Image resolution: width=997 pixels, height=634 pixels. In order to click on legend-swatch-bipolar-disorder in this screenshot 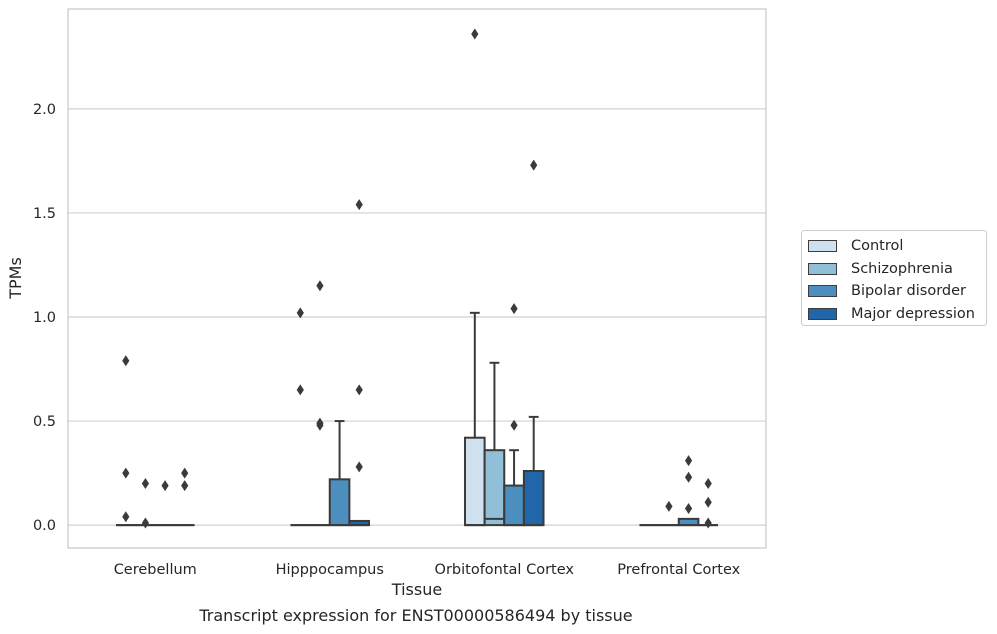, I will do `click(822, 291)`.